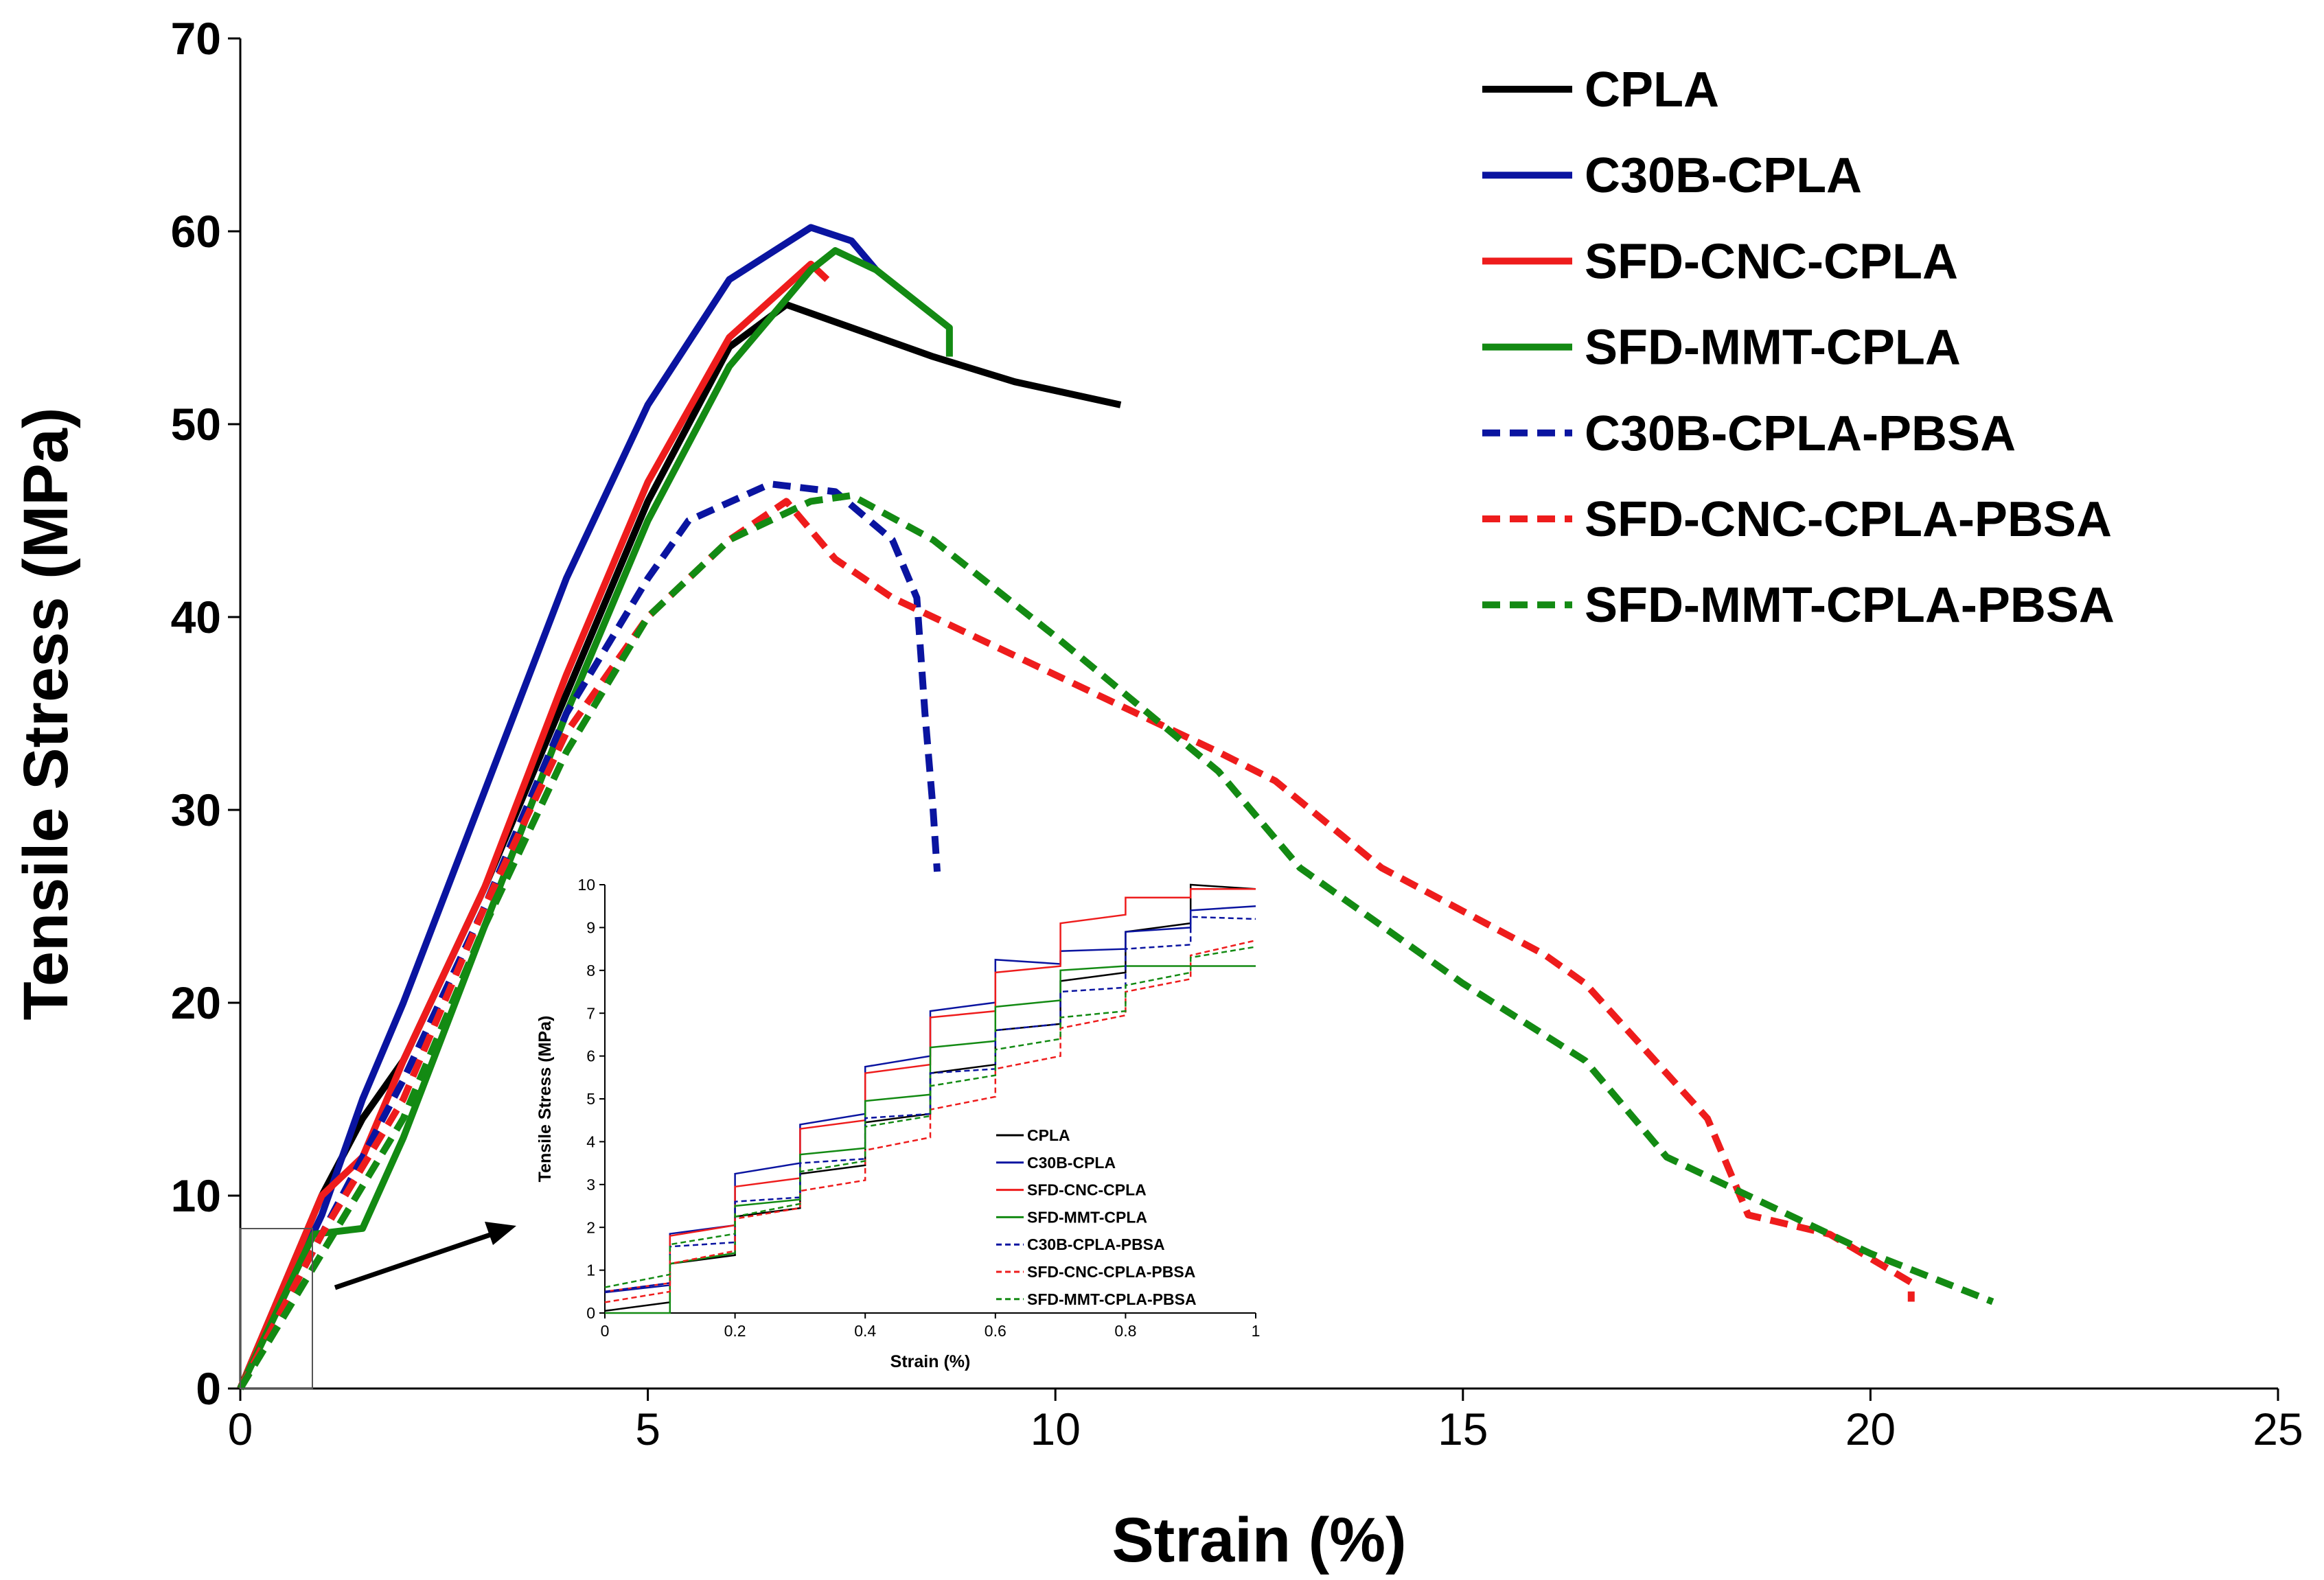 The width and height of the screenshot is (2324, 1580). Describe the element at coordinates (995, 1331) in the screenshot. I see `x-tick-label: 0.6` at that location.